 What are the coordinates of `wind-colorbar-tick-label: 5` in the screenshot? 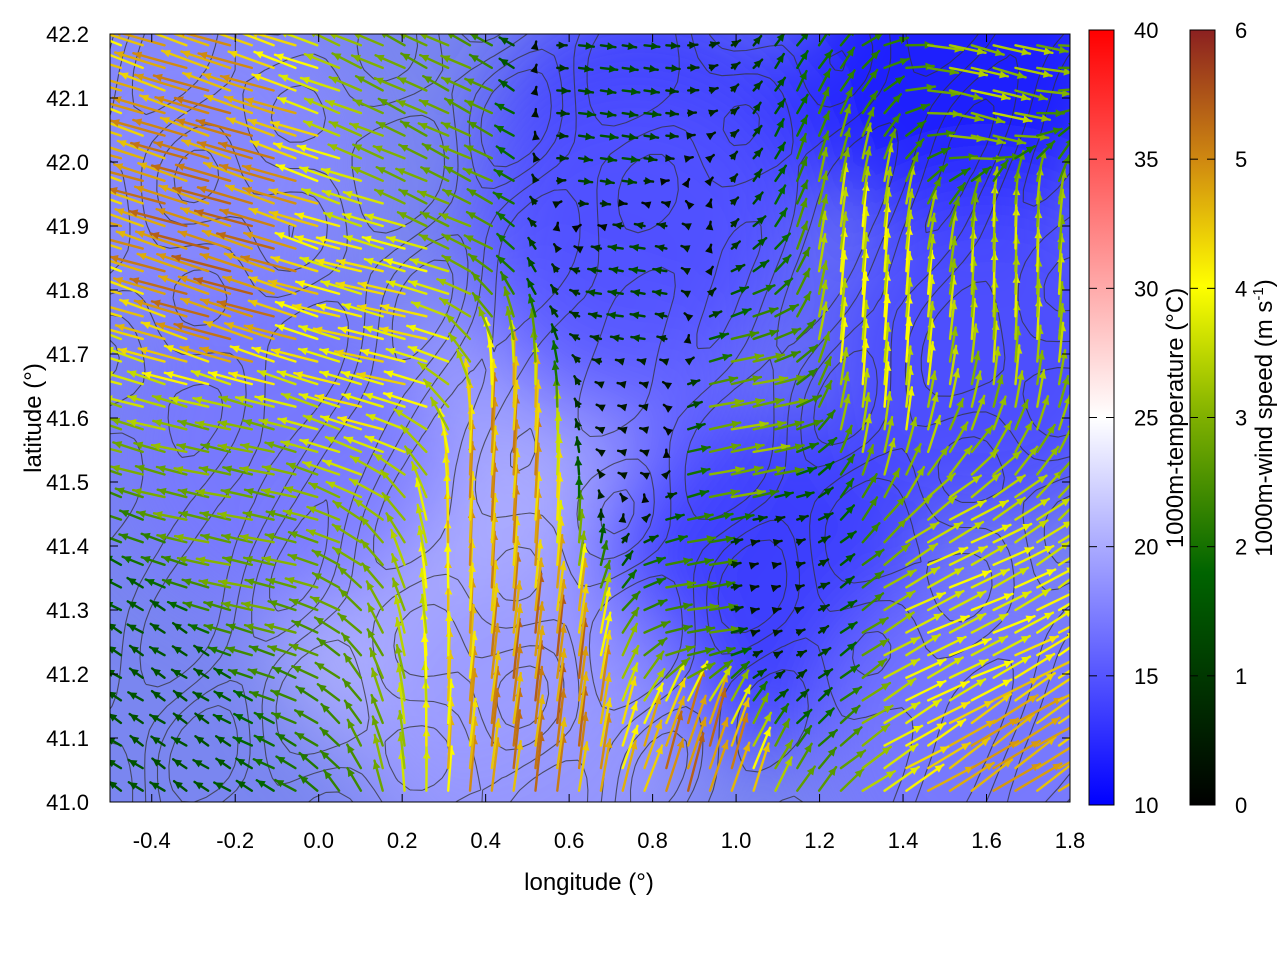 It's located at (1241, 159).